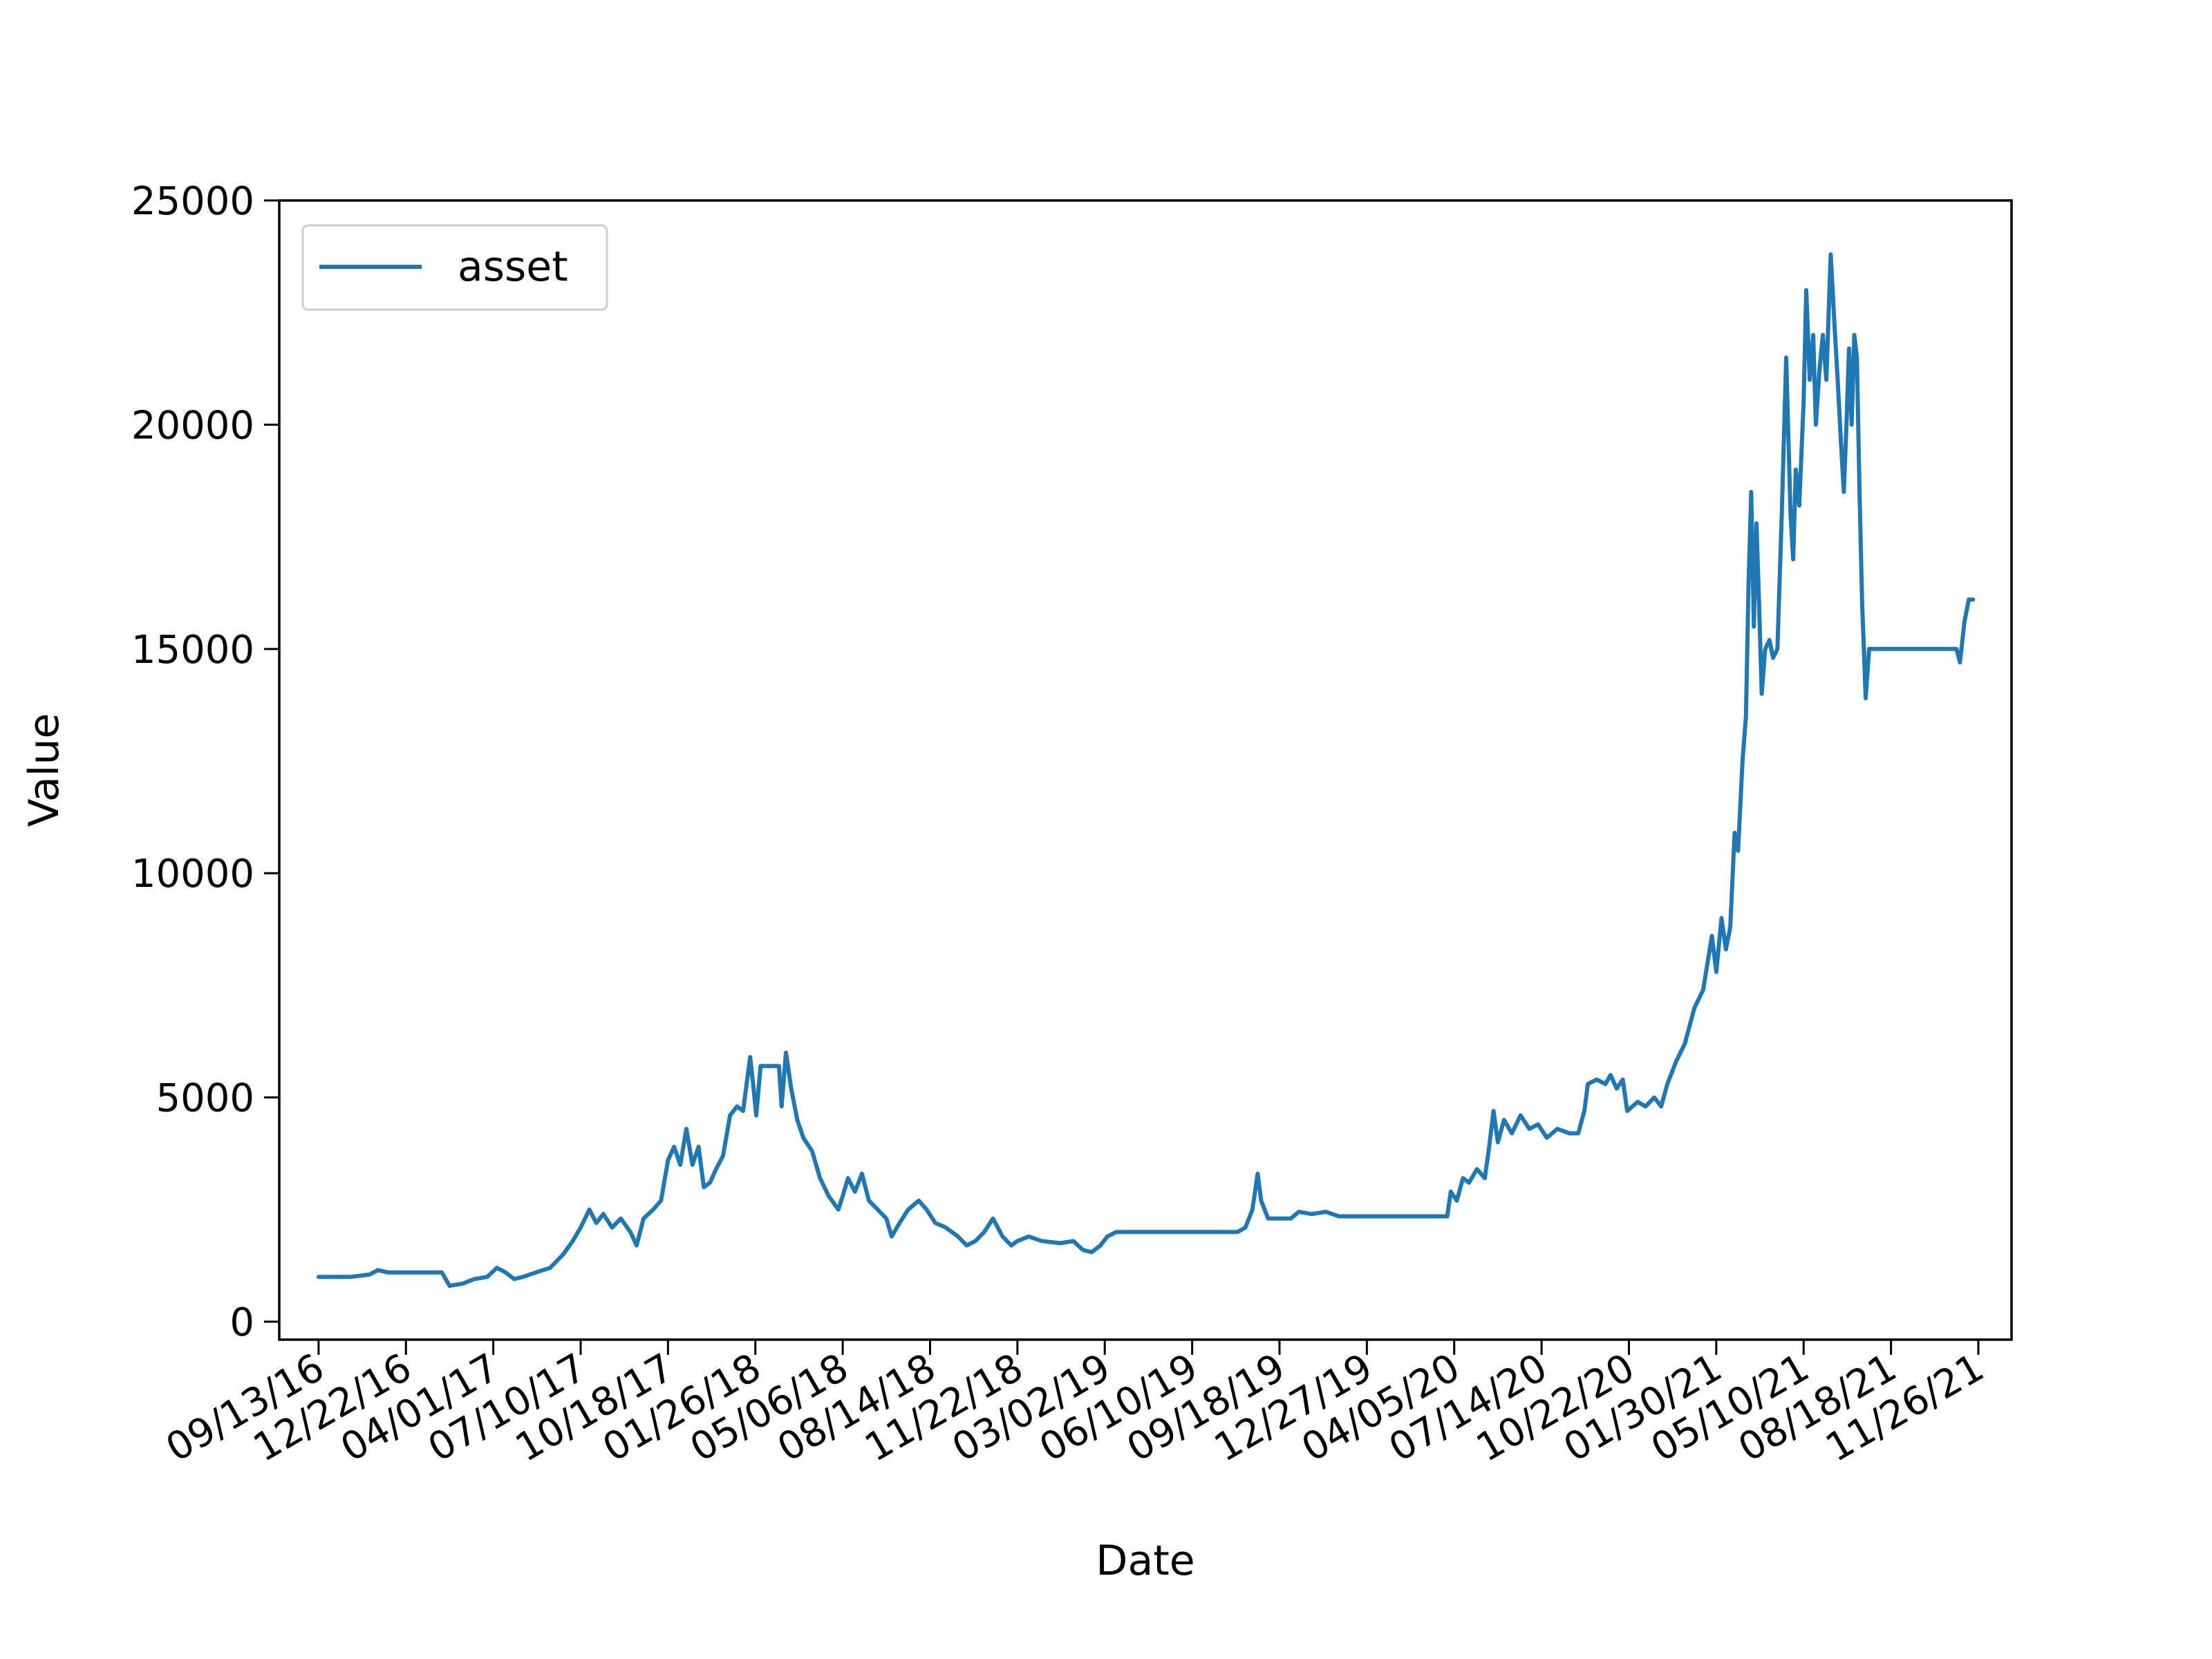 The width and height of the screenshot is (2212, 1659). What do you see at coordinates (205, 1098) in the screenshot?
I see `y-tick-label: 5000` at bounding box center [205, 1098].